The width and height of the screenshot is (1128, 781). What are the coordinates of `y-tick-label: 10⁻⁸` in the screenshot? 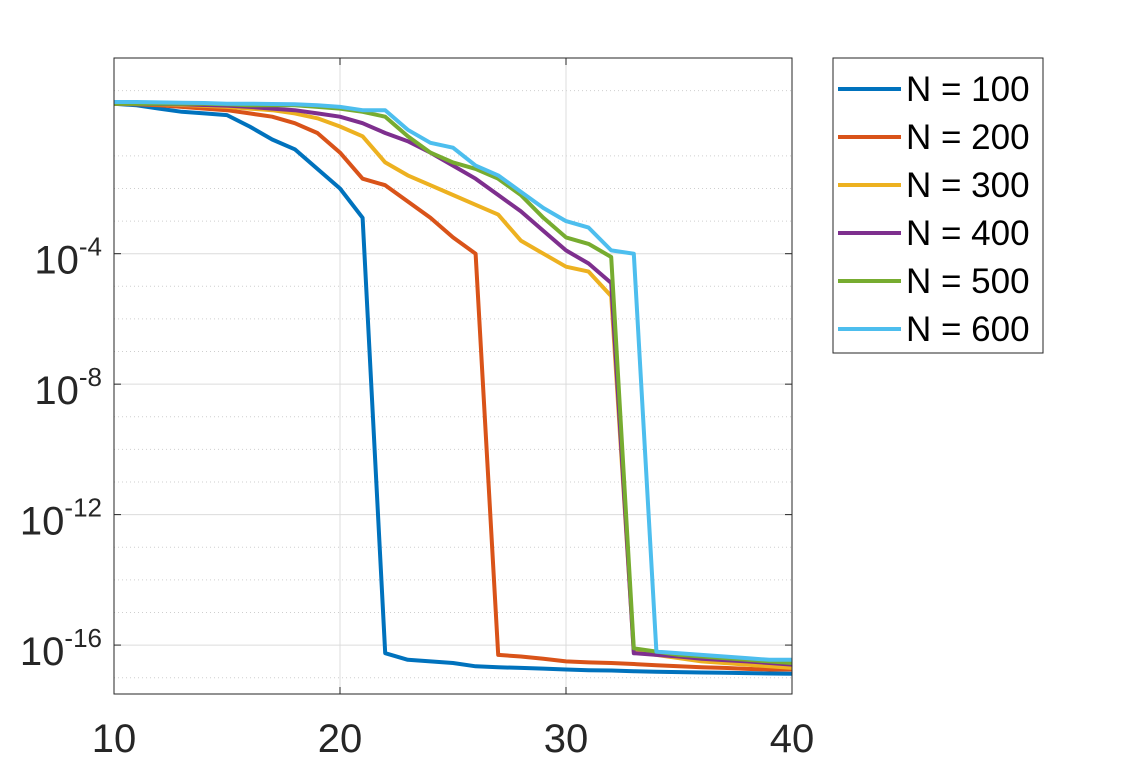 It's located at (68, 387).